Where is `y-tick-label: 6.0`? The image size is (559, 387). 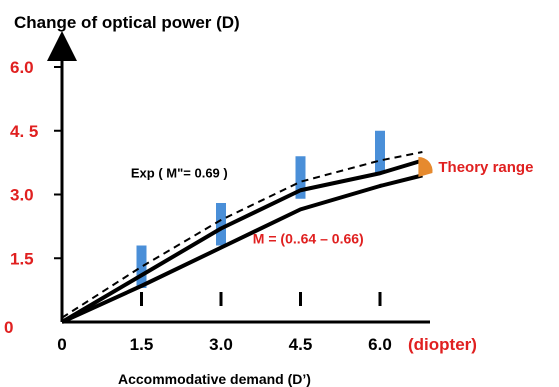 y-tick-label: 6.0 is located at coordinates (22, 67).